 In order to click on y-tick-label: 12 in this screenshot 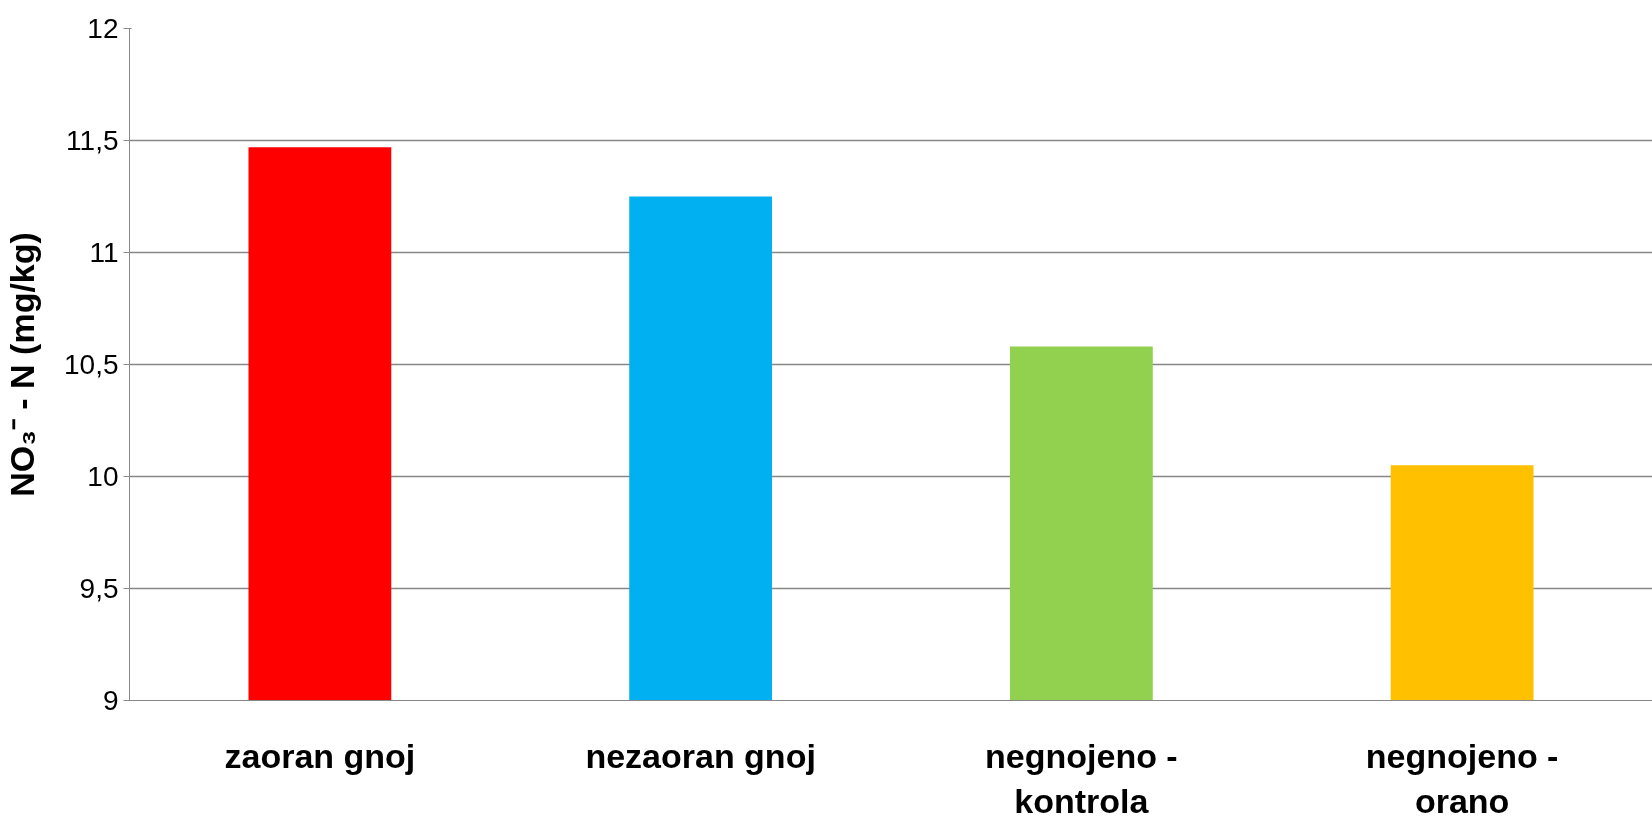, I will do `click(103, 28)`.